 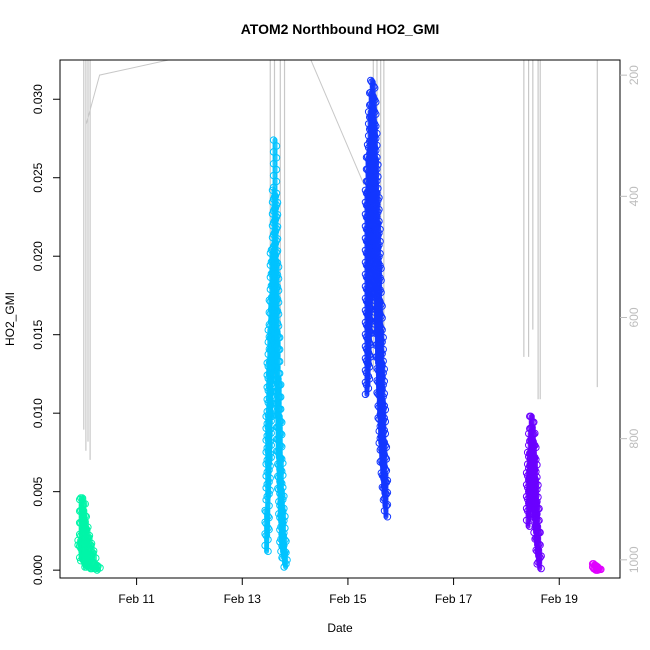 I want to click on y-tick-label: 0.010, so click(x=38, y=413).